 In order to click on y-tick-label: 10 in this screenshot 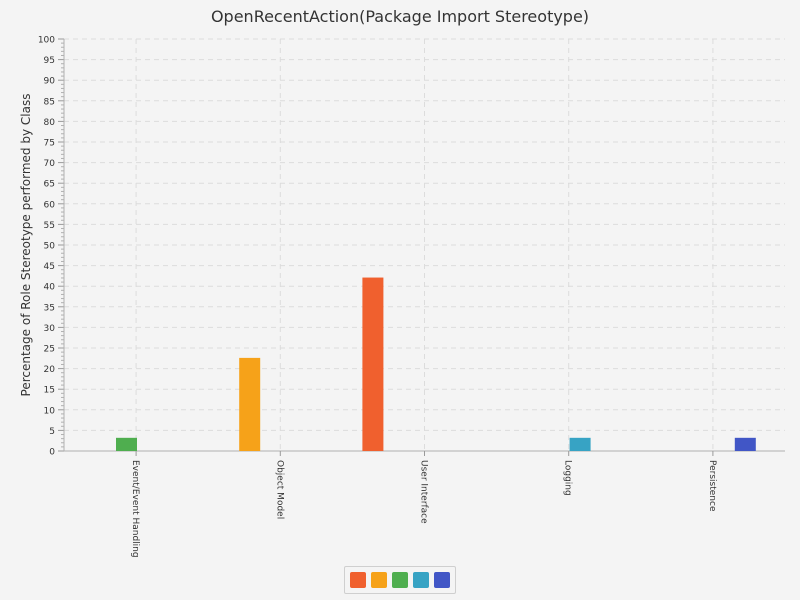, I will do `click(50, 411)`.